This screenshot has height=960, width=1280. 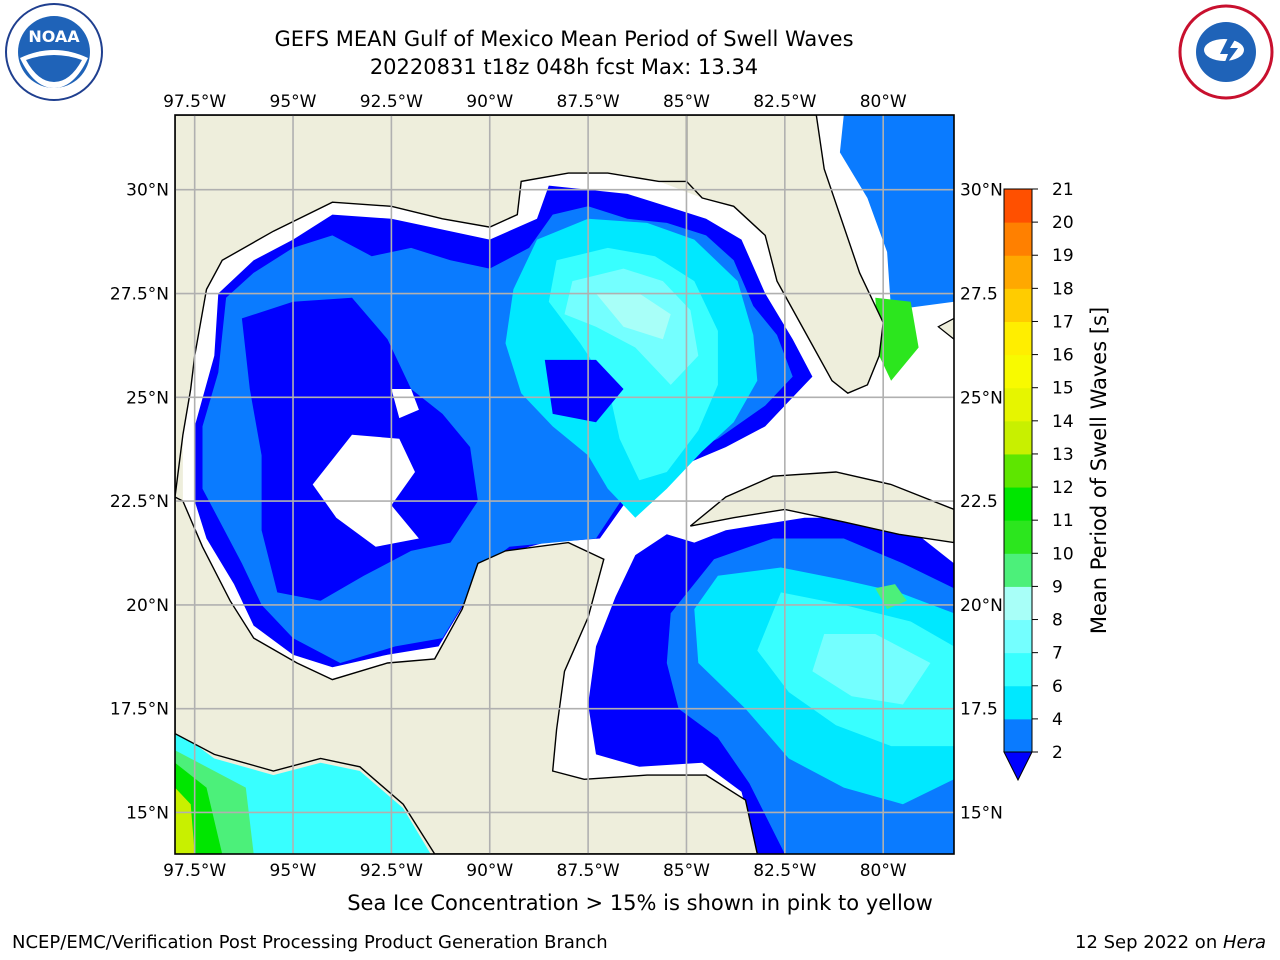 I want to click on x-tick-top-7: 80°W, so click(x=883, y=102).